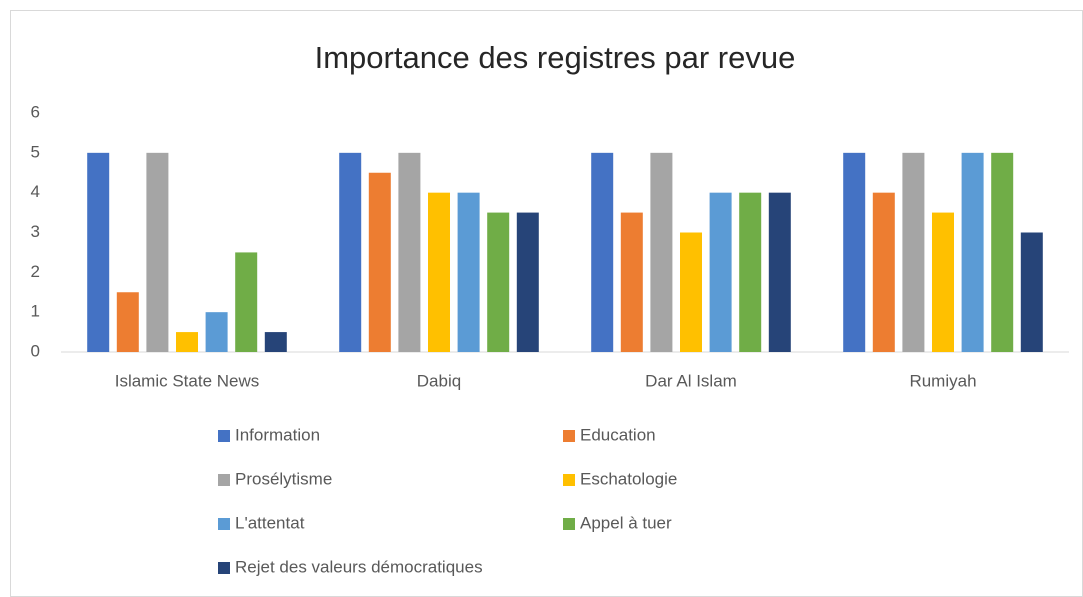  Describe the element at coordinates (691, 380) in the screenshot. I see `x-tick-label: Dar Al Islam` at that location.